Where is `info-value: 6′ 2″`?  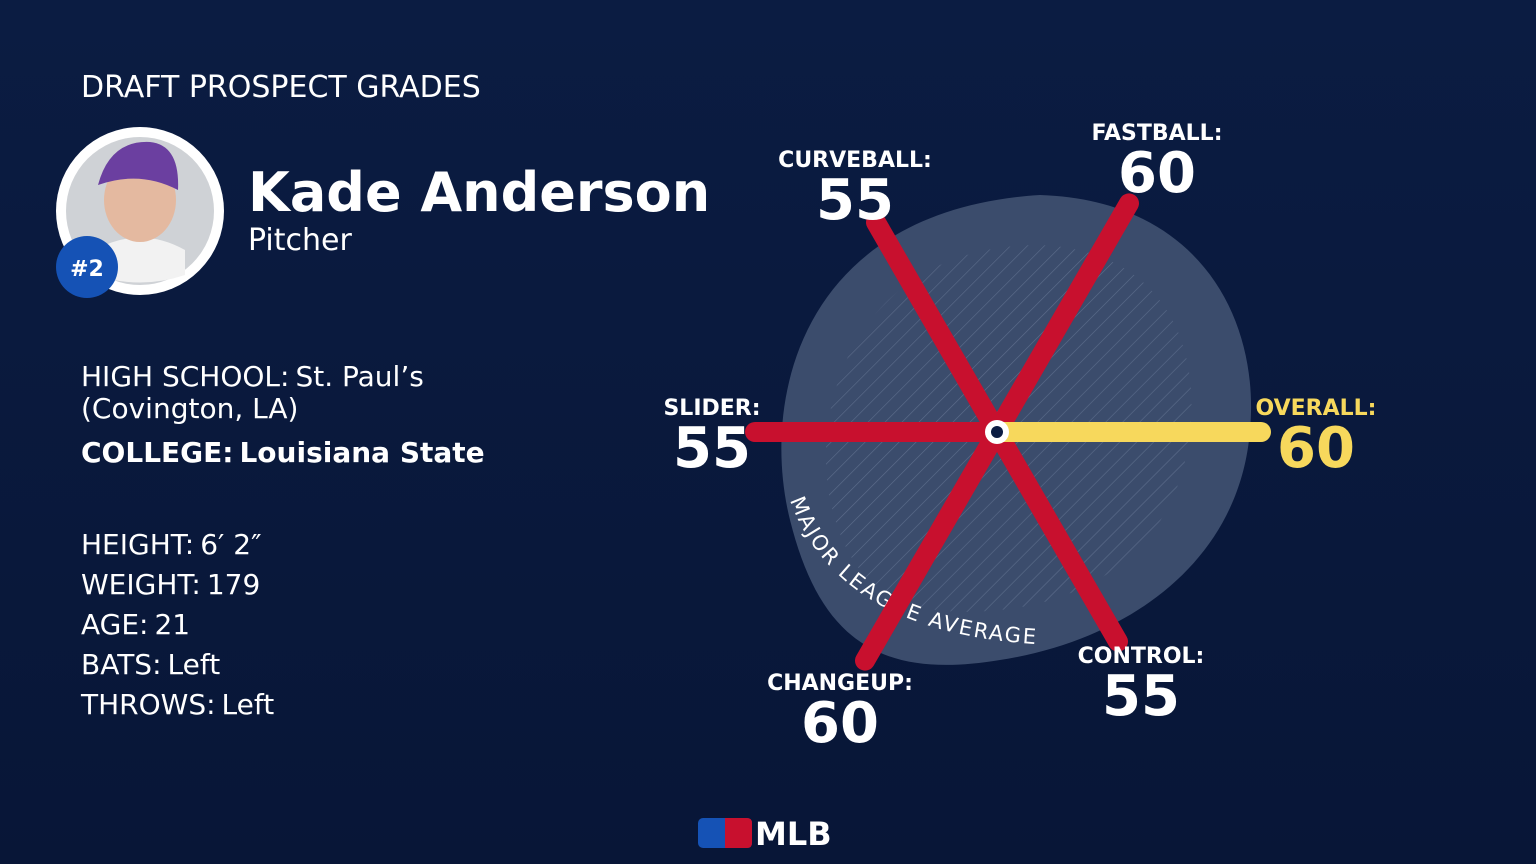
info-value: 6′ 2″ is located at coordinates (230, 544).